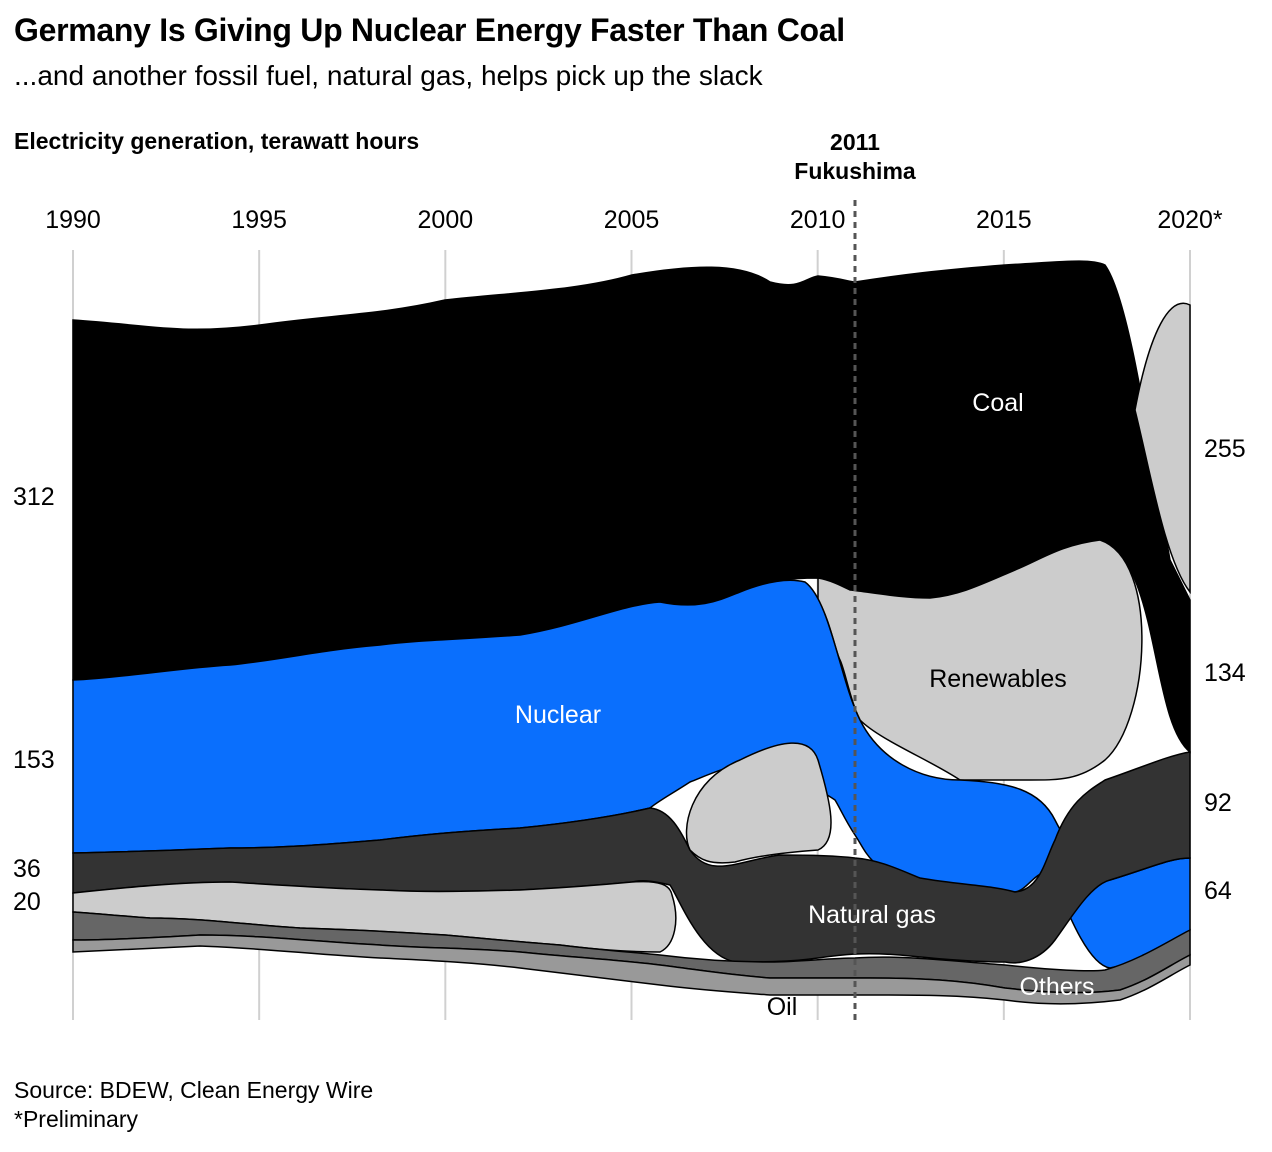 Image resolution: width=1272 pixels, height=1152 pixels. What do you see at coordinates (27, 902) in the screenshot?
I see `start-value-label: 20` at bounding box center [27, 902].